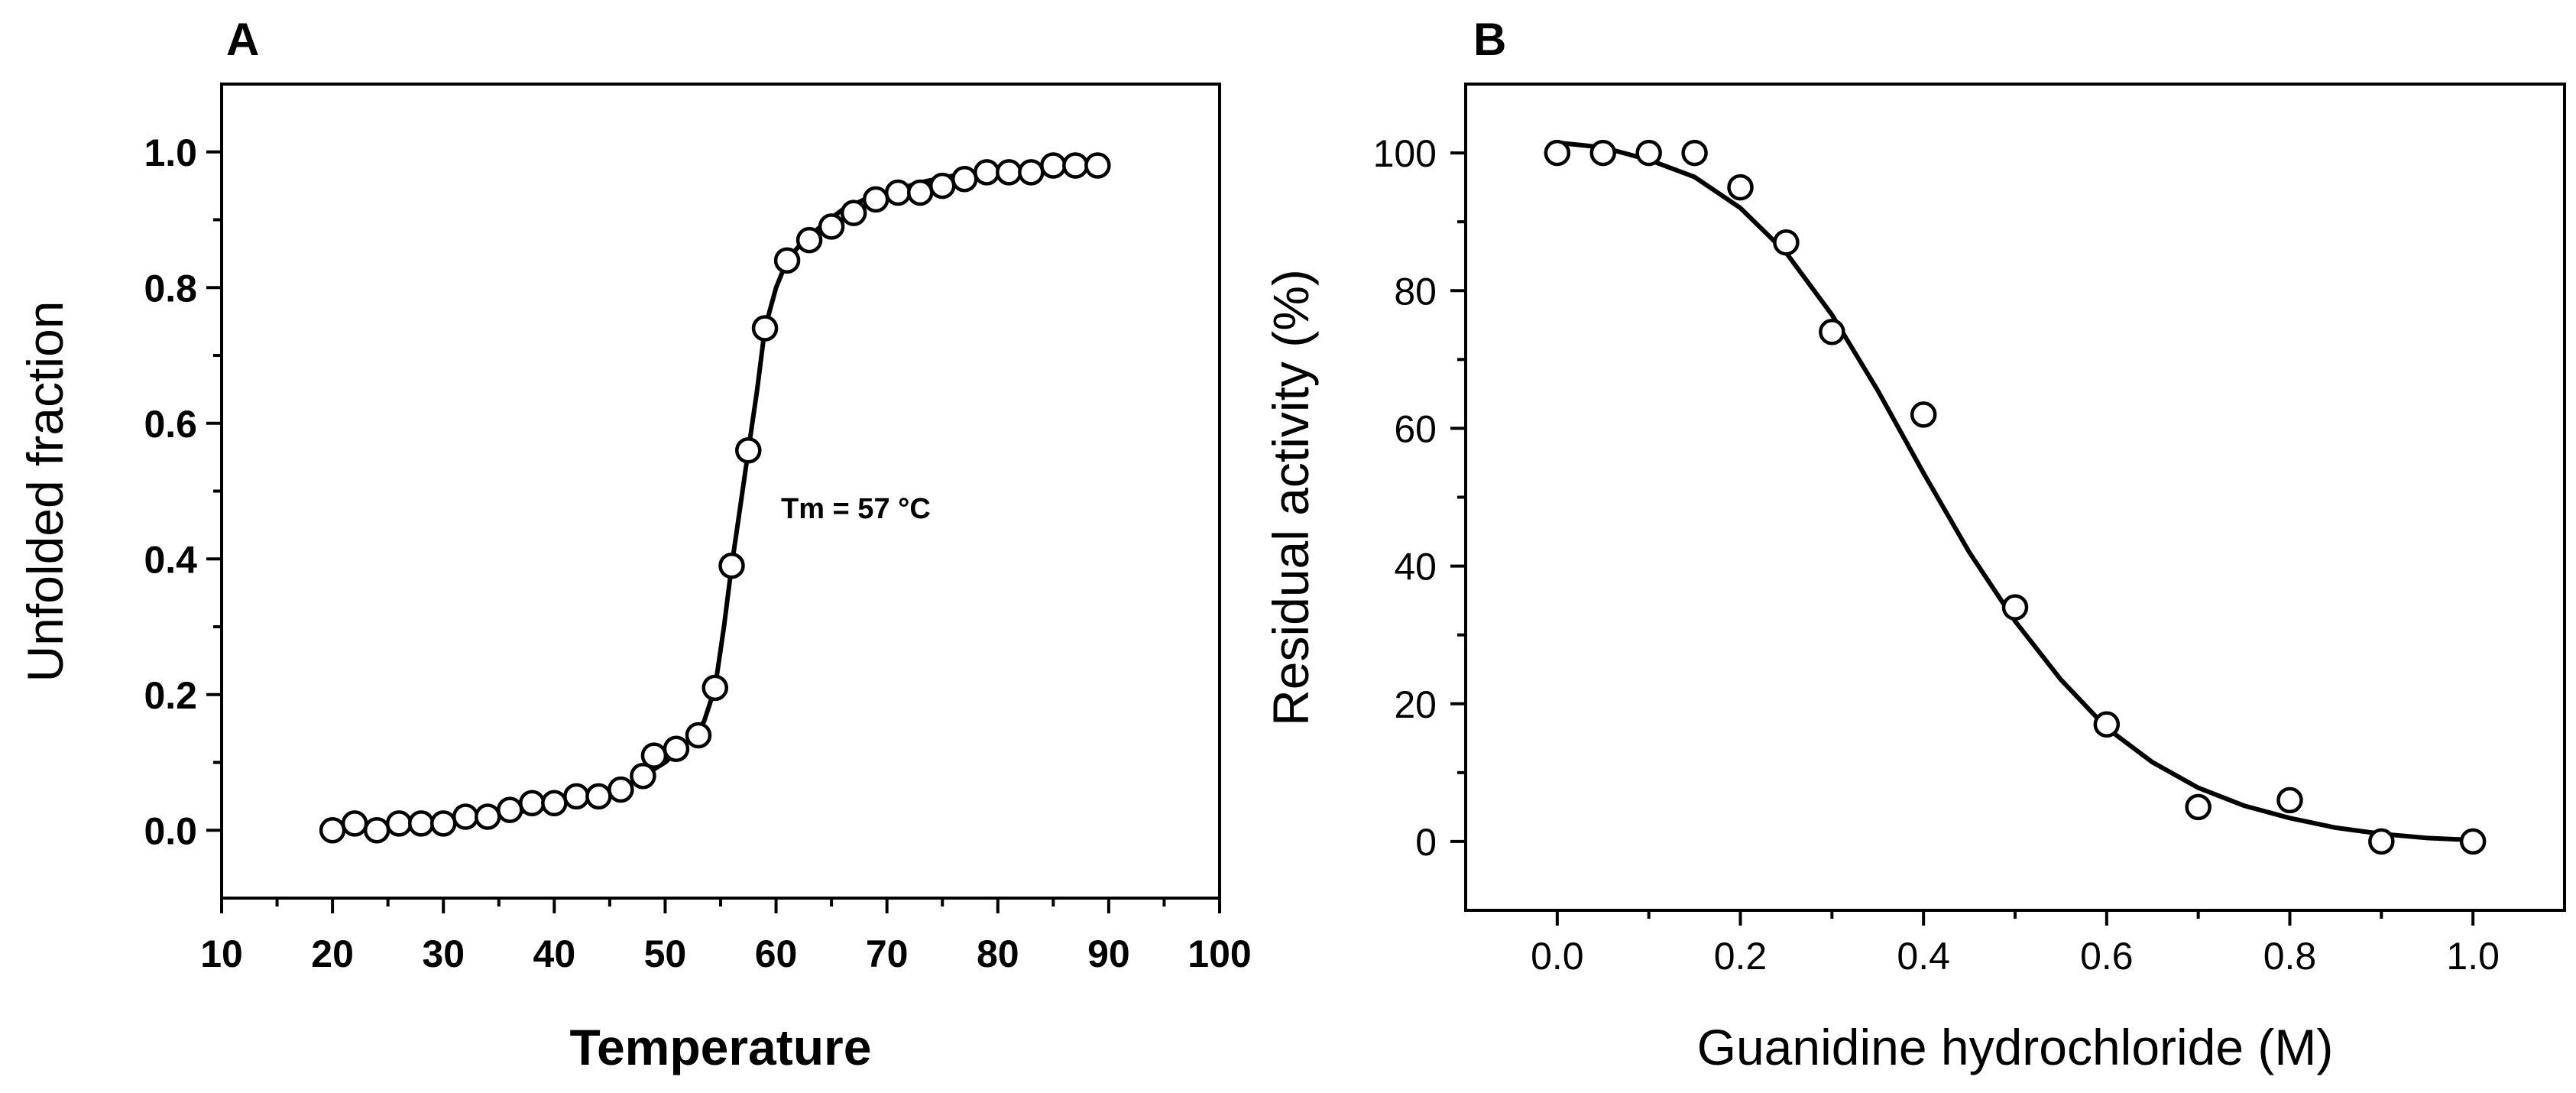  What do you see at coordinates (443, 953) in the screenshot?
I see `x-tick-label: 30` at bounding box center [443, 953].